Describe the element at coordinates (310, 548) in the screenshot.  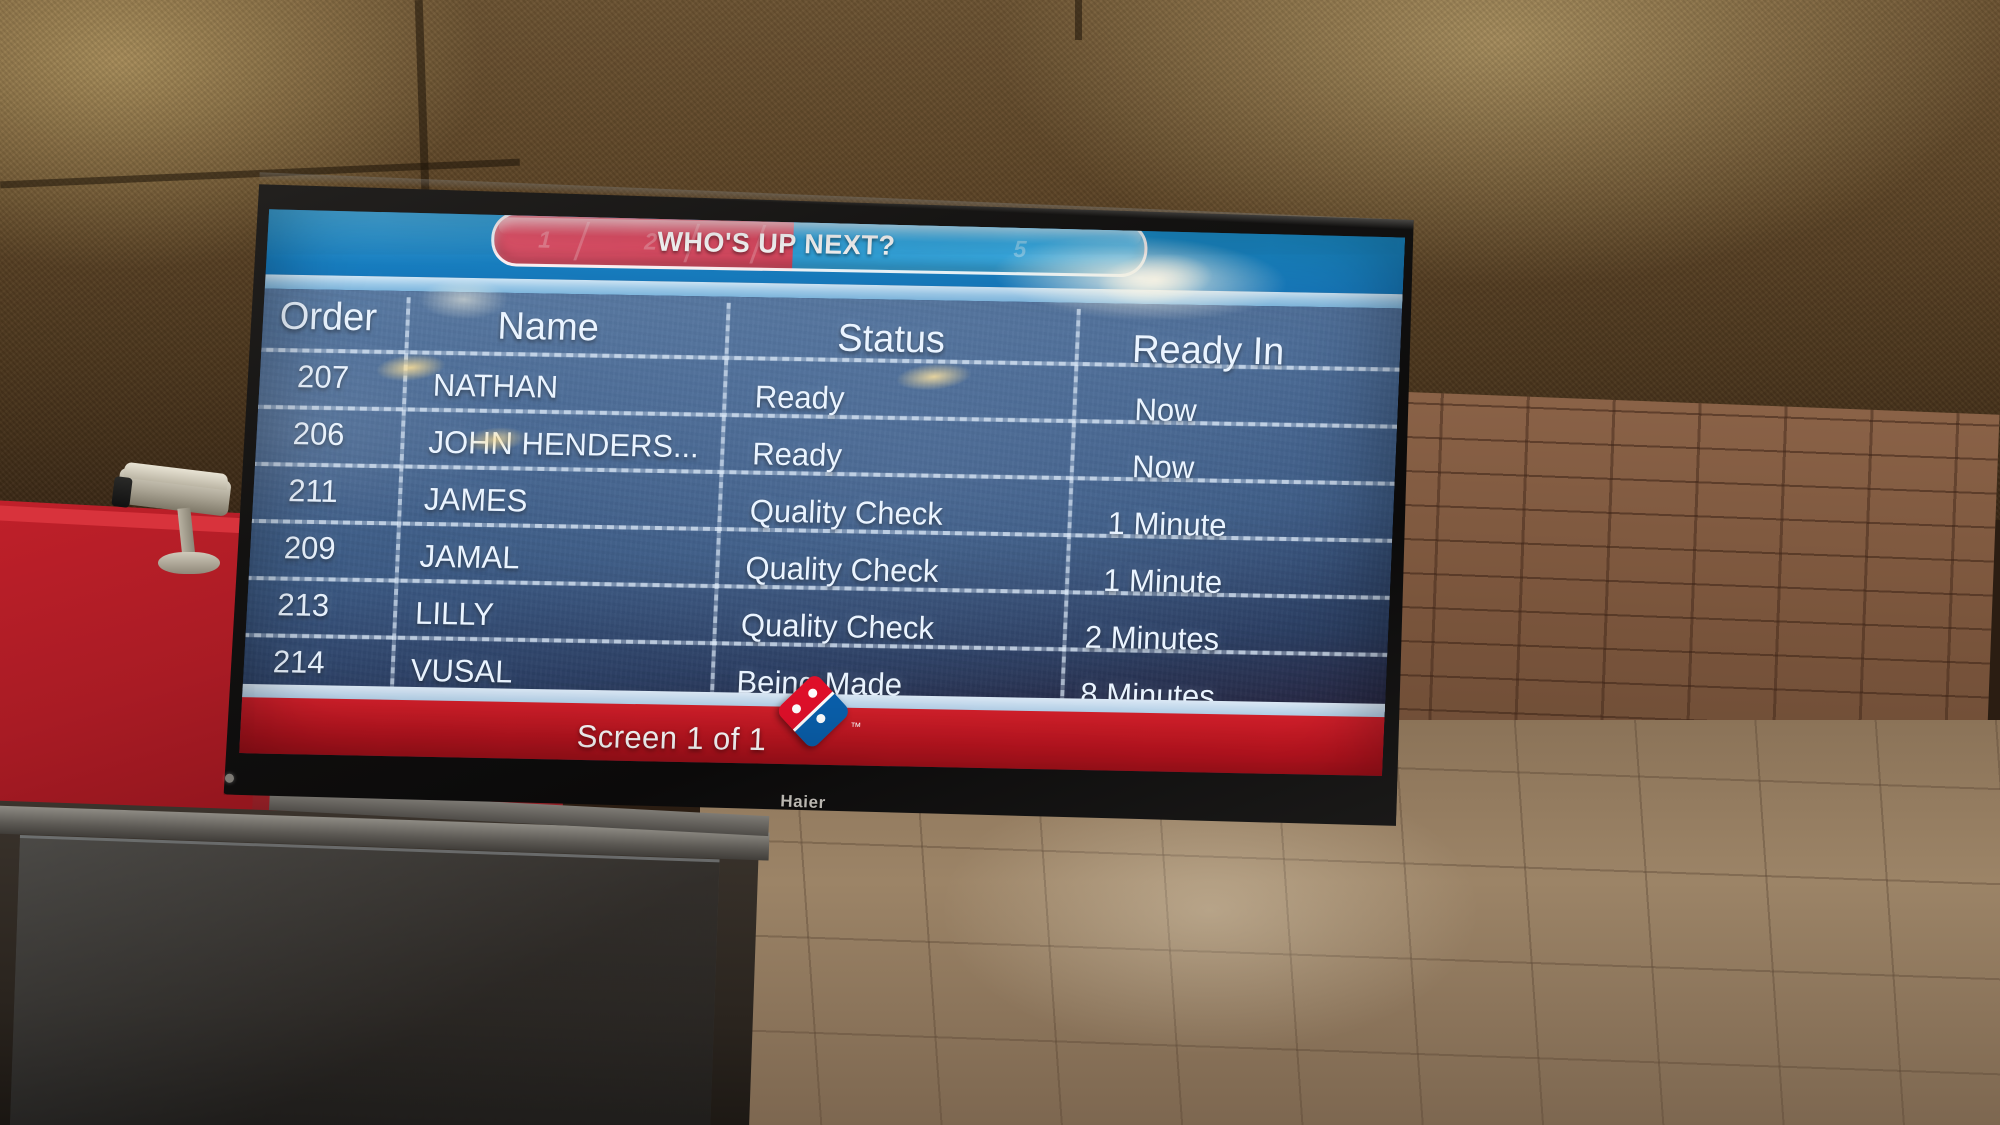
I see `cell-order: 209` at that location.